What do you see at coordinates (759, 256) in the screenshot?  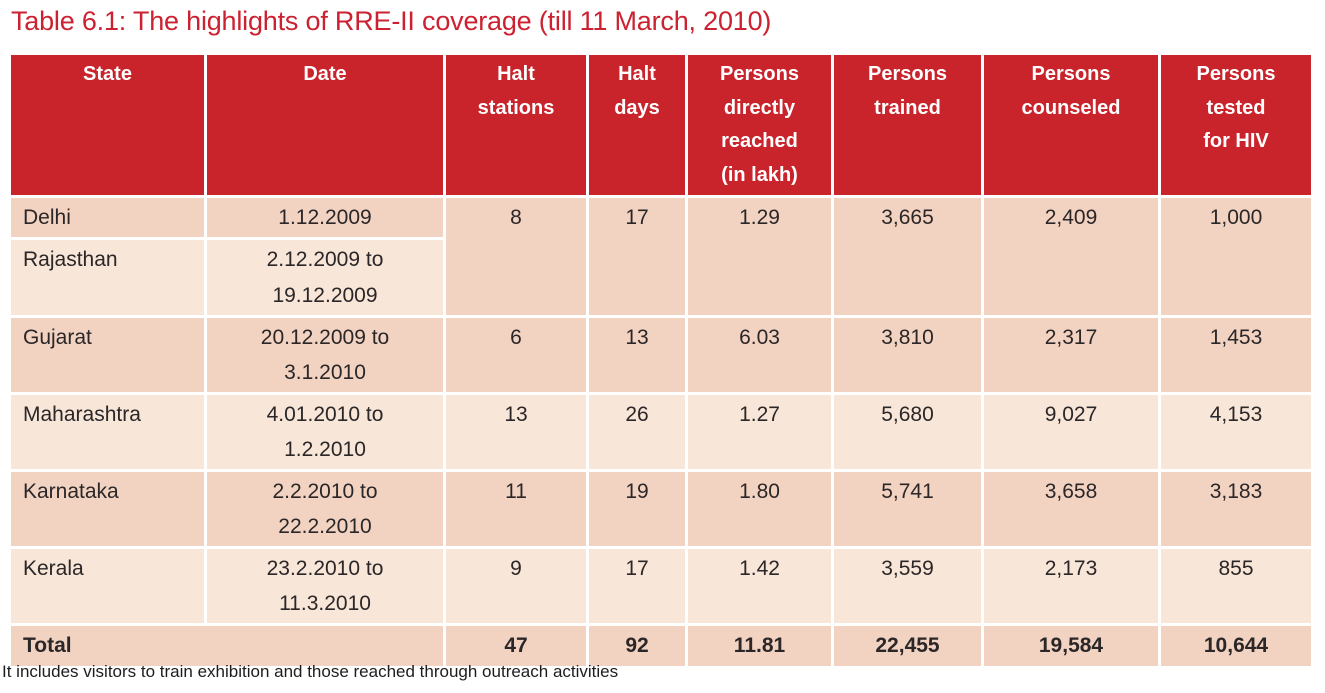 I see `persons-reached-cell: 1.29` at bounding box center [759, 256].